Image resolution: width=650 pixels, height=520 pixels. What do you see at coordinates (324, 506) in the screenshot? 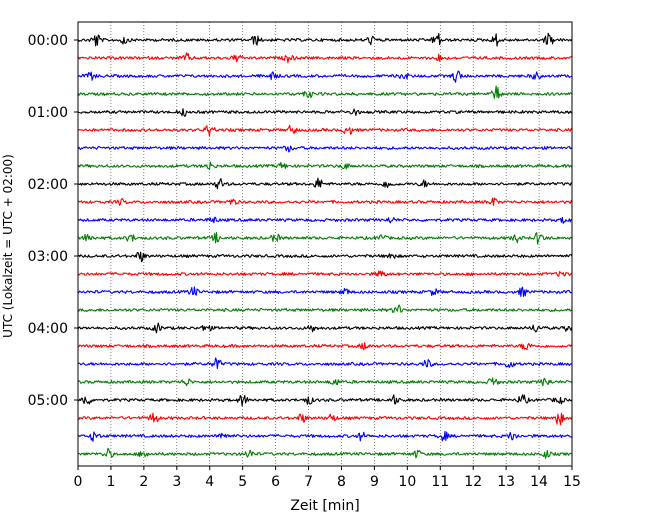
I see `x-axis-title: Zeit [min]` at bounding box center [324, 506].